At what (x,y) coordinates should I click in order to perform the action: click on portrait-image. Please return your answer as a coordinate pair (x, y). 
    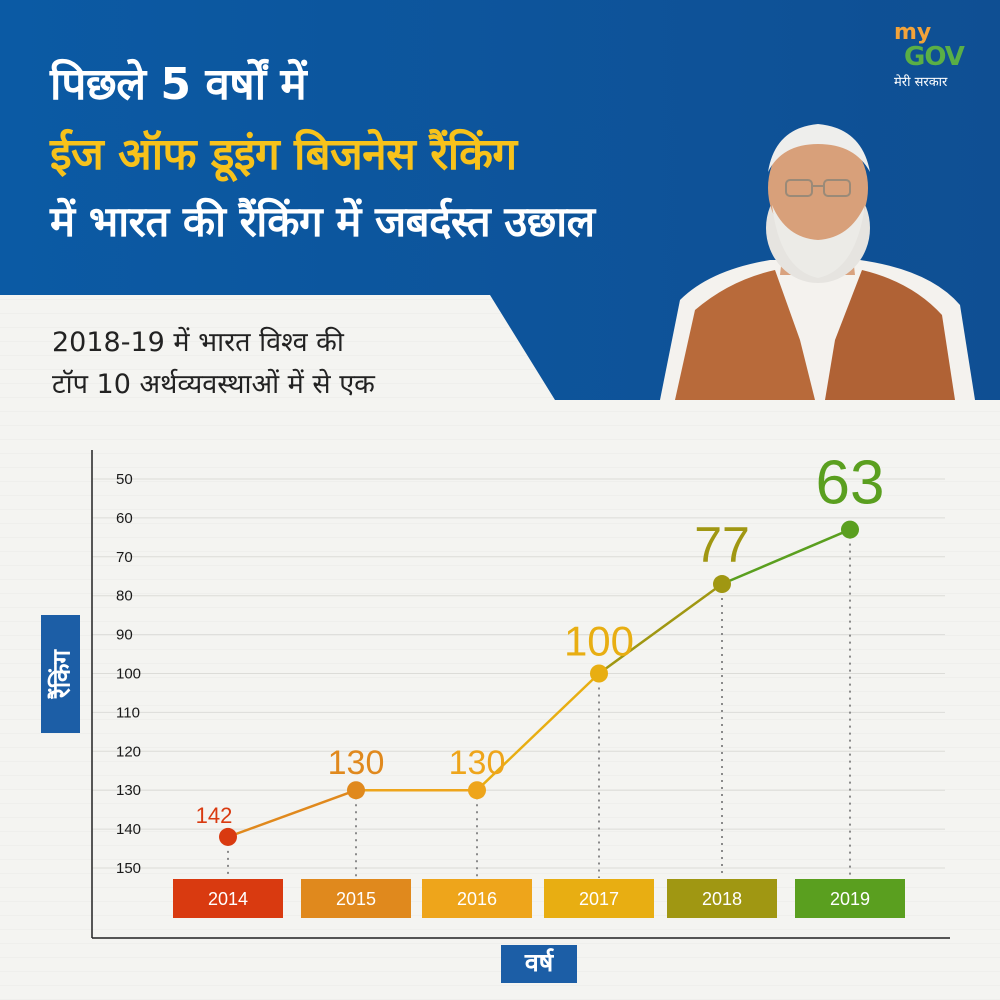
    Looking at the image, I should click on (817, 262).